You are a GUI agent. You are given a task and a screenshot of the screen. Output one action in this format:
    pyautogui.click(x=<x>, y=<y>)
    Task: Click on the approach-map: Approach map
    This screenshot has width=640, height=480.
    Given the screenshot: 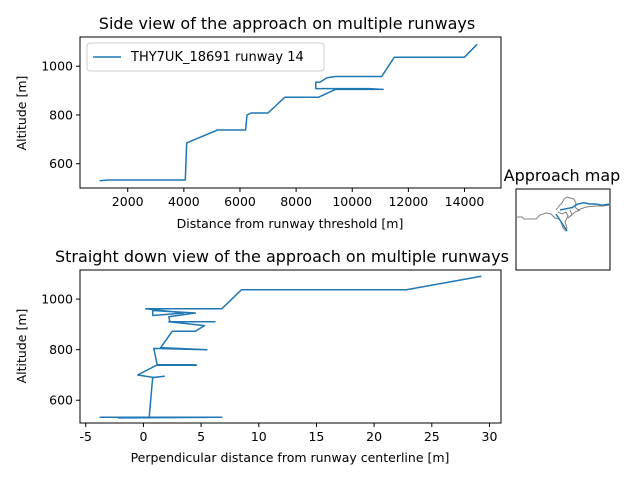 What is the action you would take?
    pyautogui.click(x=562, y=218)
    